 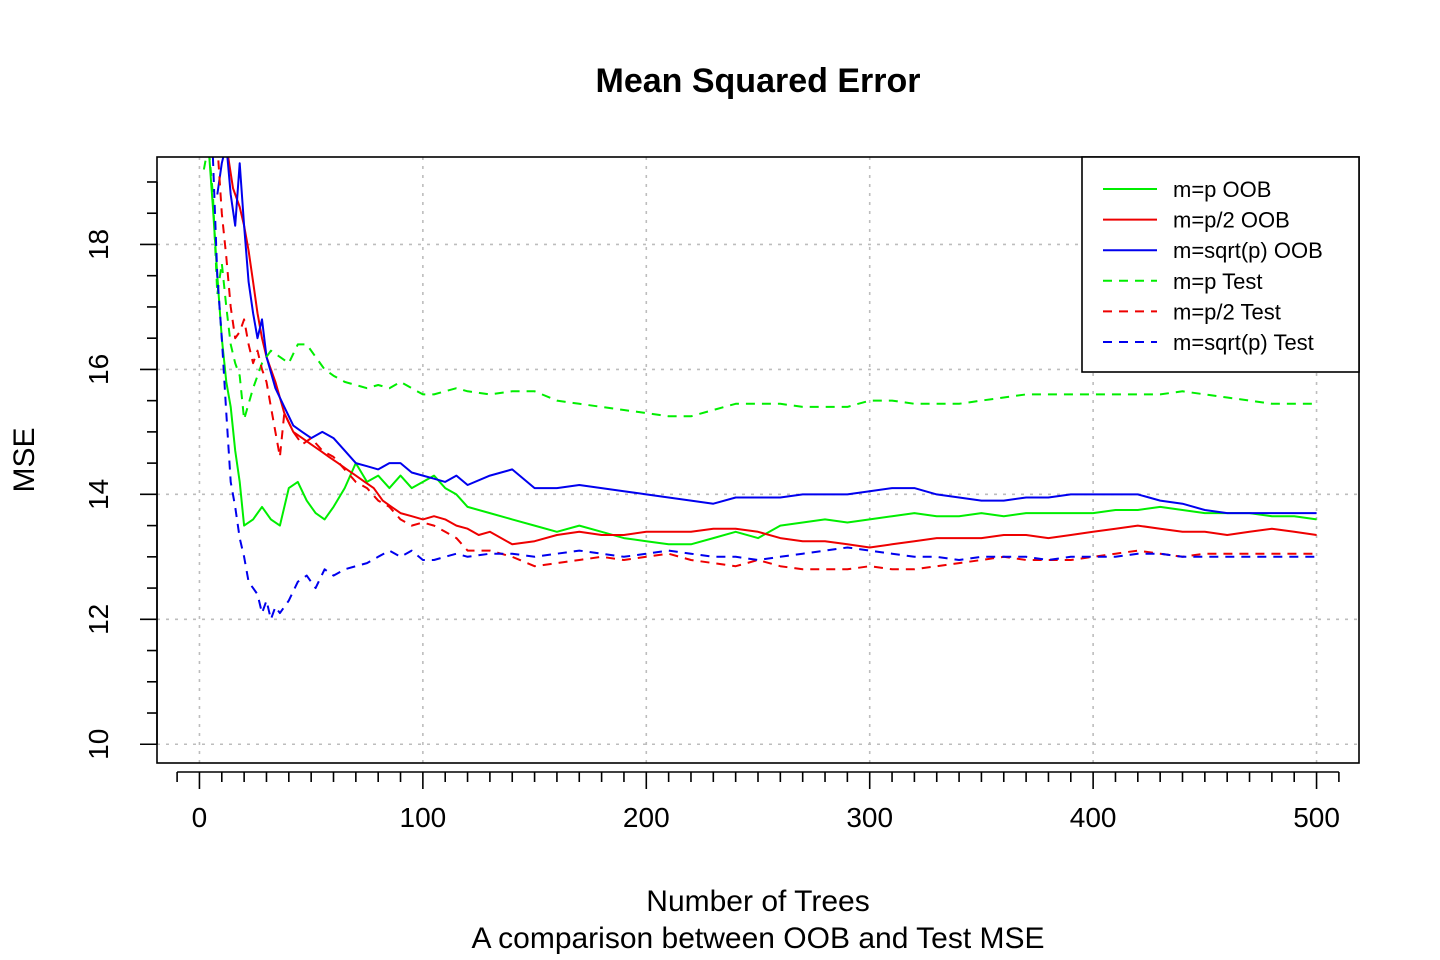 I want to click on chart-title: Mean Squared Error, so click(x=758, y=81).